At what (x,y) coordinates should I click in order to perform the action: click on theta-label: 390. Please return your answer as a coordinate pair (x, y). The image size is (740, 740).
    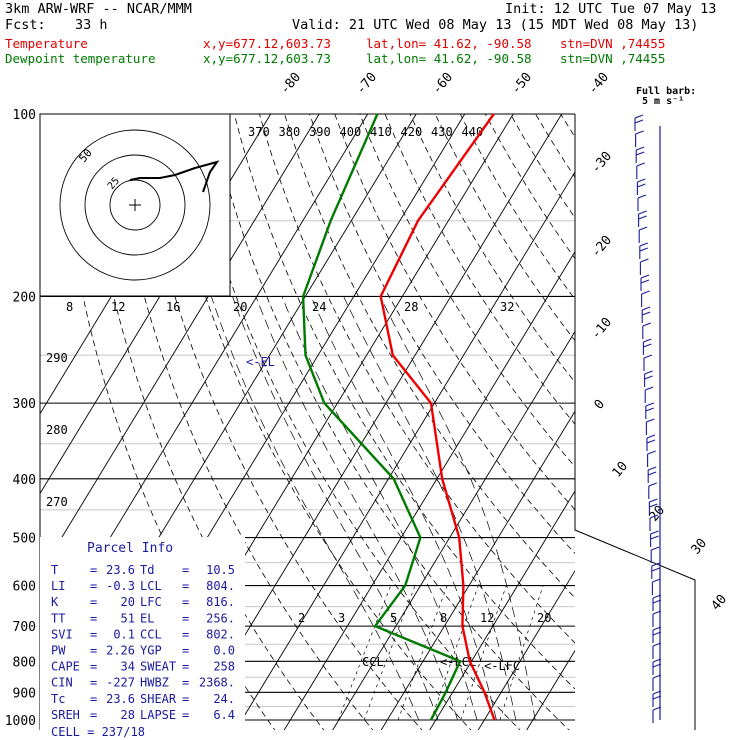
    Looking at the image, I should click on (320, 132).